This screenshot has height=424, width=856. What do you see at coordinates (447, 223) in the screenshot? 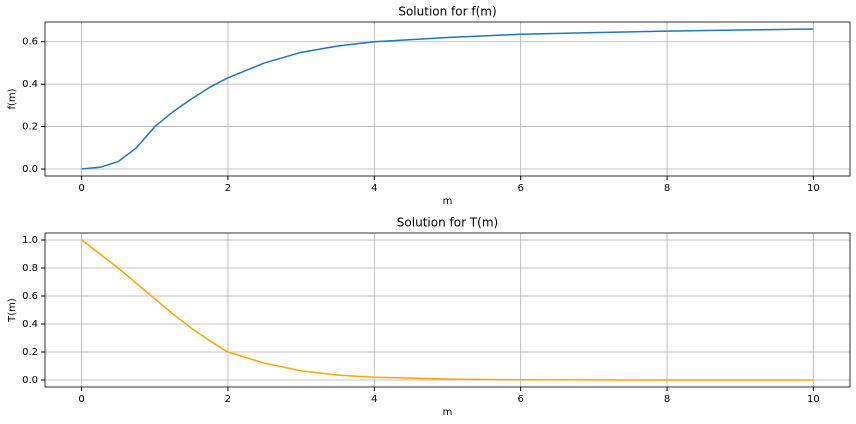
I see `chart-title: Solution for T(m)` at bounding box center [447, 223].